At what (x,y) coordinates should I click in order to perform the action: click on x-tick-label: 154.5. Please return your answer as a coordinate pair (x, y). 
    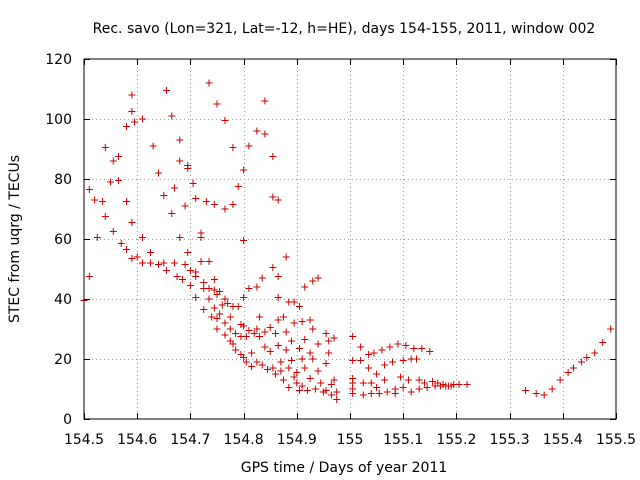
    Looking at the image, I should click on (84, 440).